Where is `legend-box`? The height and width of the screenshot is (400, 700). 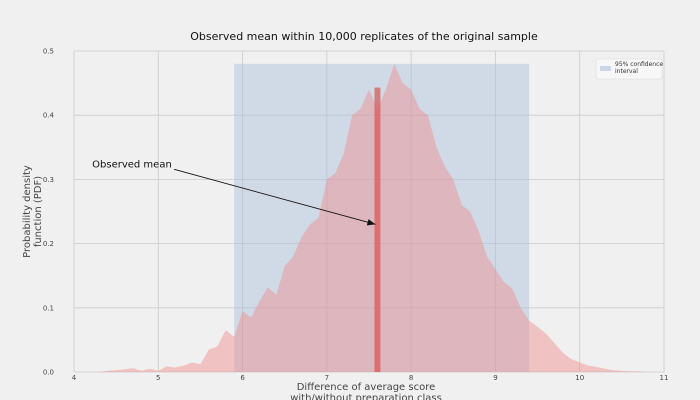
legend-box is located at coordinates (629, 69).